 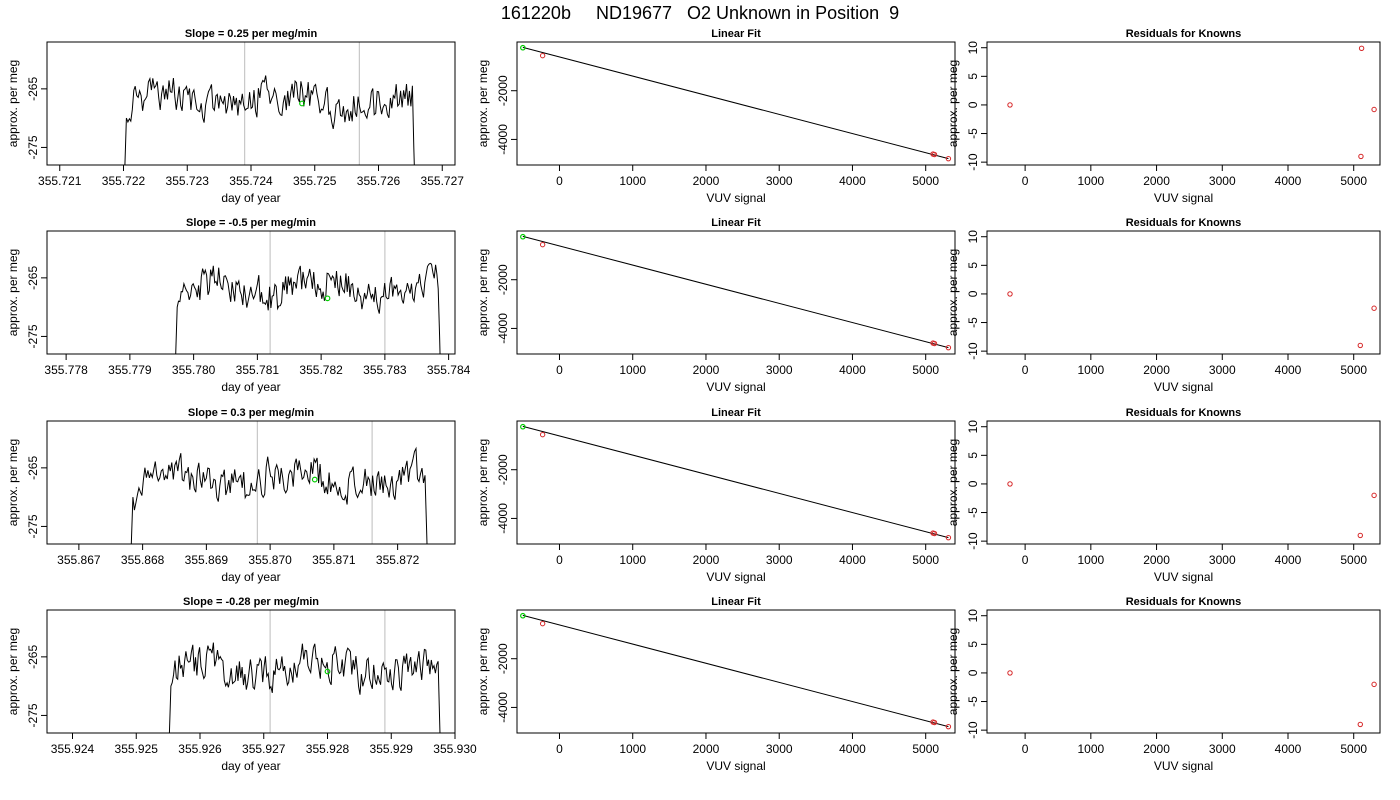 I want to click on x-tick-label: 355.724, so click(x=251, y=181).